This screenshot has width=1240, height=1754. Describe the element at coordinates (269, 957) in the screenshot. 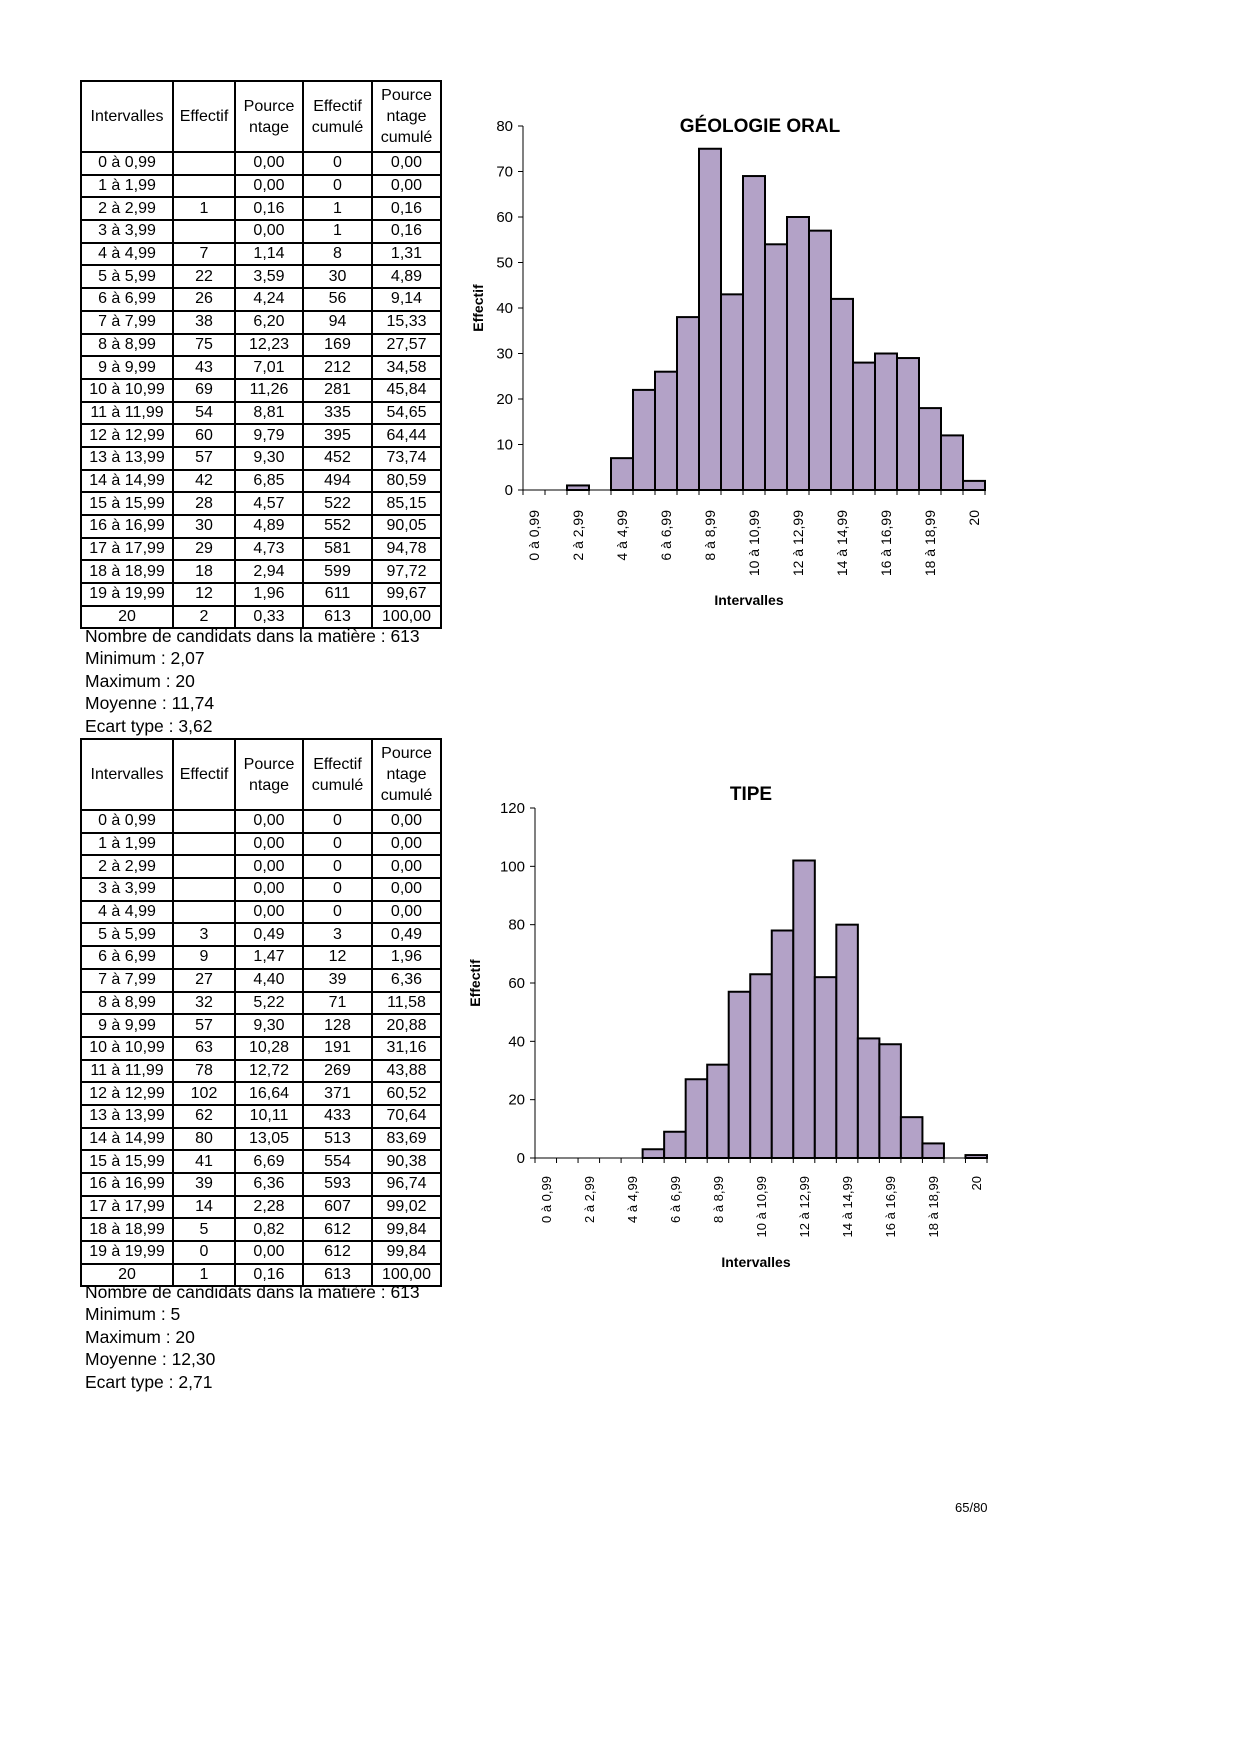

I see `table-cell: 1,47` at that location.